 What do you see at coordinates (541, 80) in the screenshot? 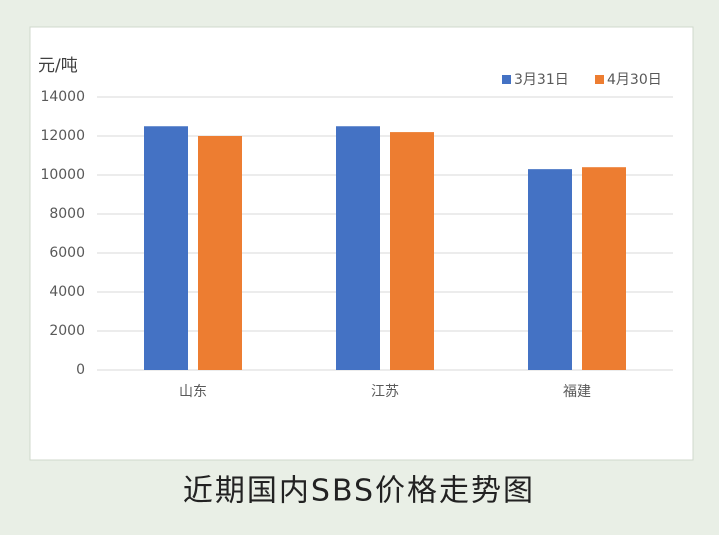
I see `legend-label: 3月31日` at bounding box center [541, 80].